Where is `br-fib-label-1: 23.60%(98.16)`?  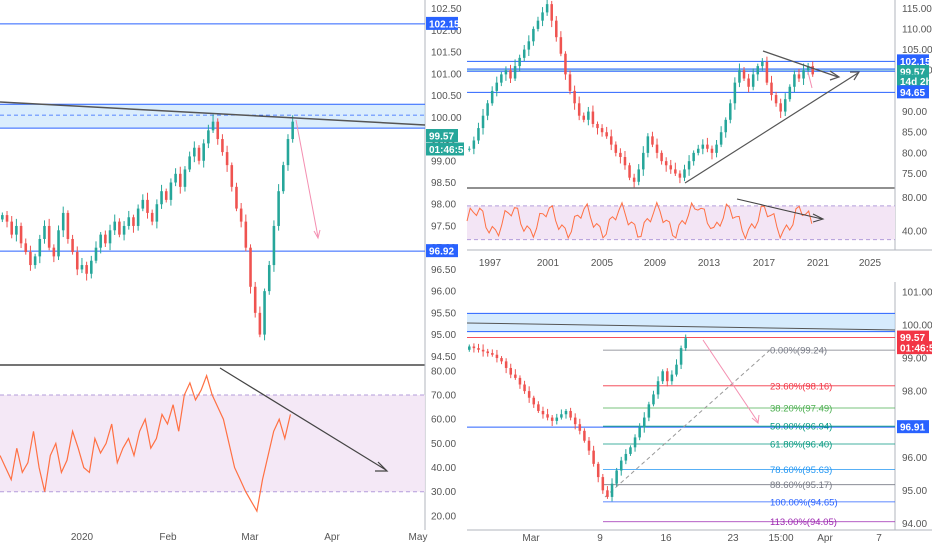 br-fib-label-1: 23.60%(98.16) is located at coordinates (801, 386).